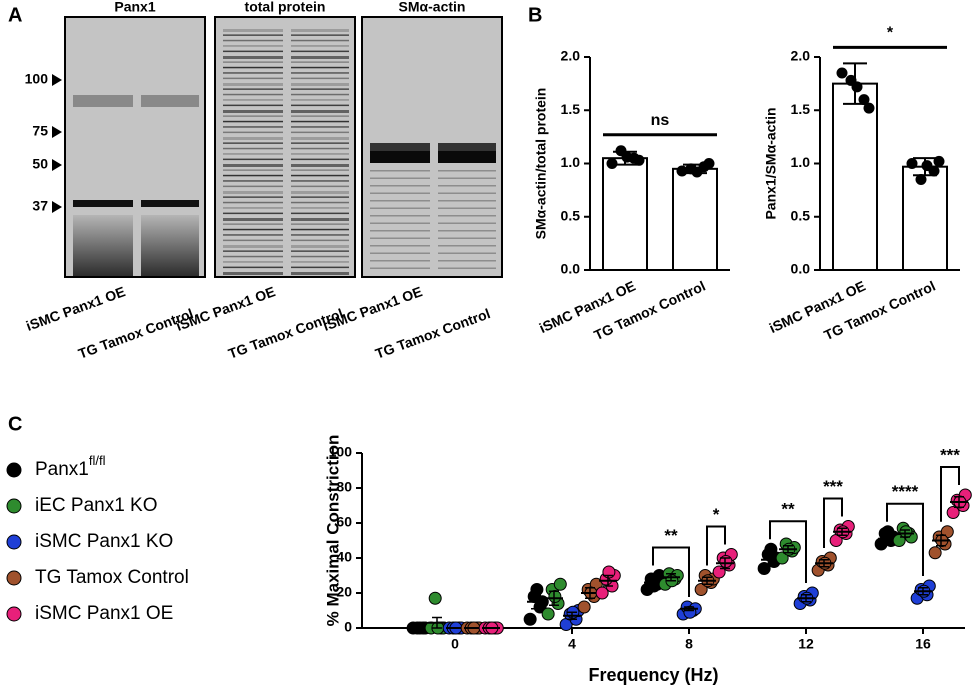  Describe the element at coordinates (905, 491) in the screenshot. I see `significance-label: ****` at that location.